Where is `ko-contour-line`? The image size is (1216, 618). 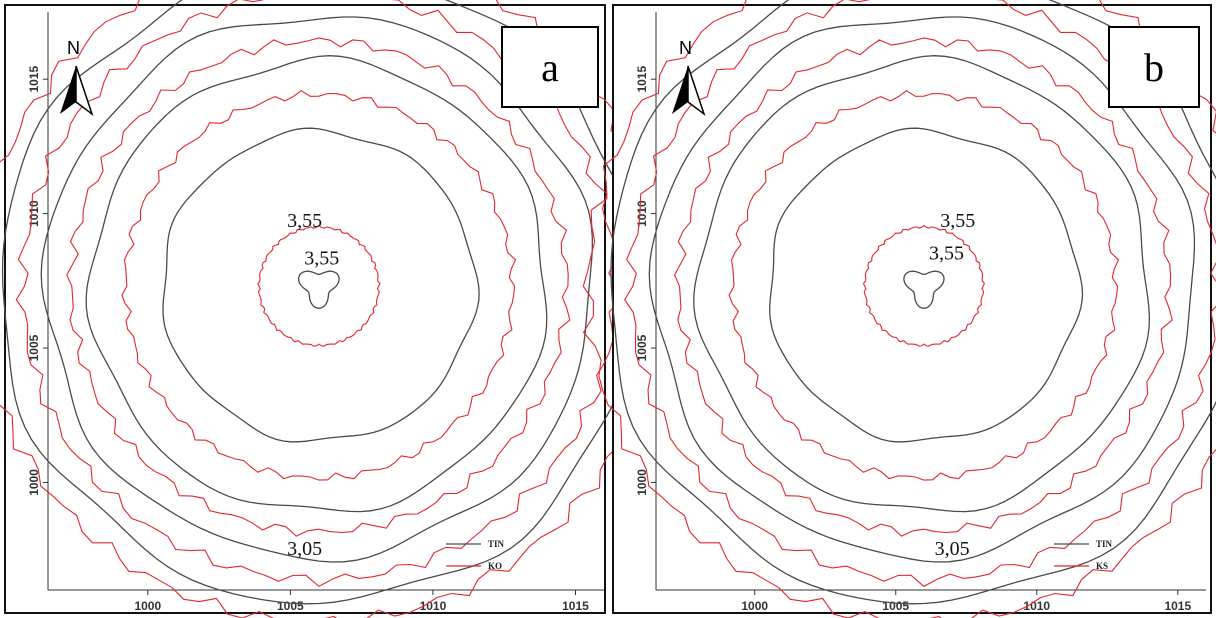
ko-contour-line is located at coordinates (319, 285).